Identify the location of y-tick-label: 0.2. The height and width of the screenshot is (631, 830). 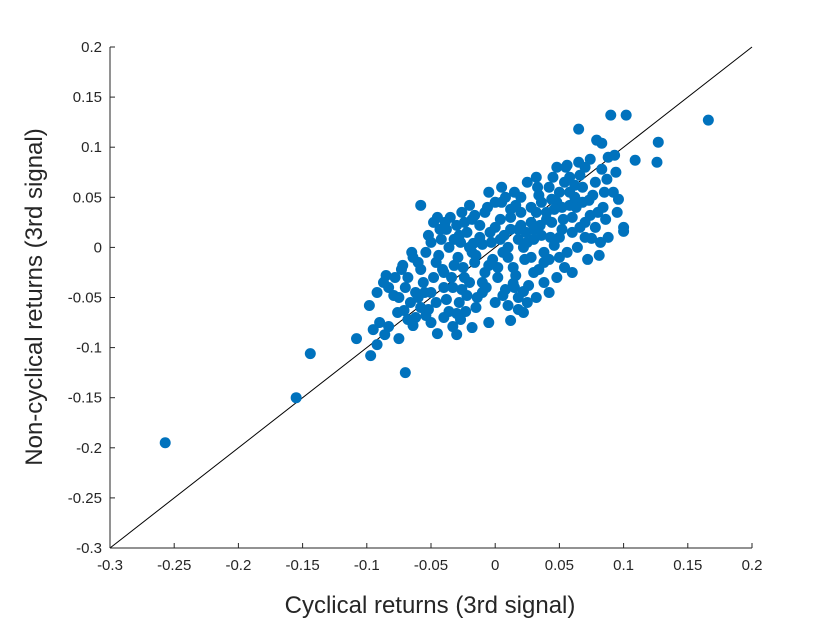
(91, 47).